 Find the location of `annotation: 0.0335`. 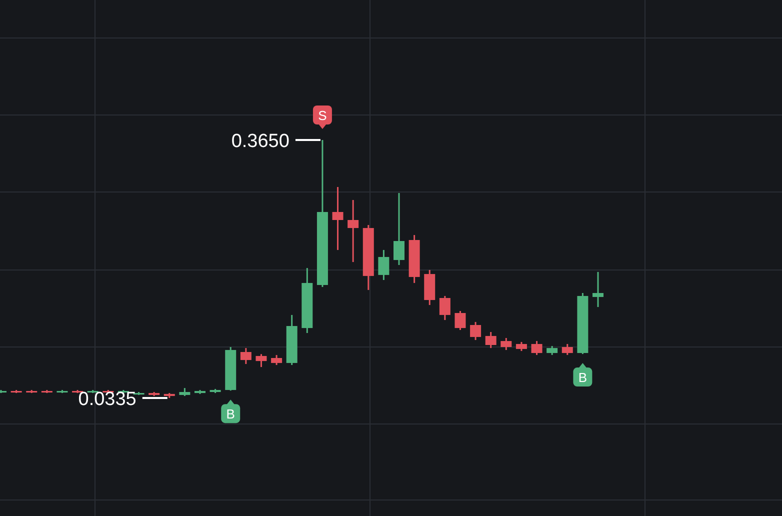

annotation: 0.0335 is located at coordinates (107, 399).